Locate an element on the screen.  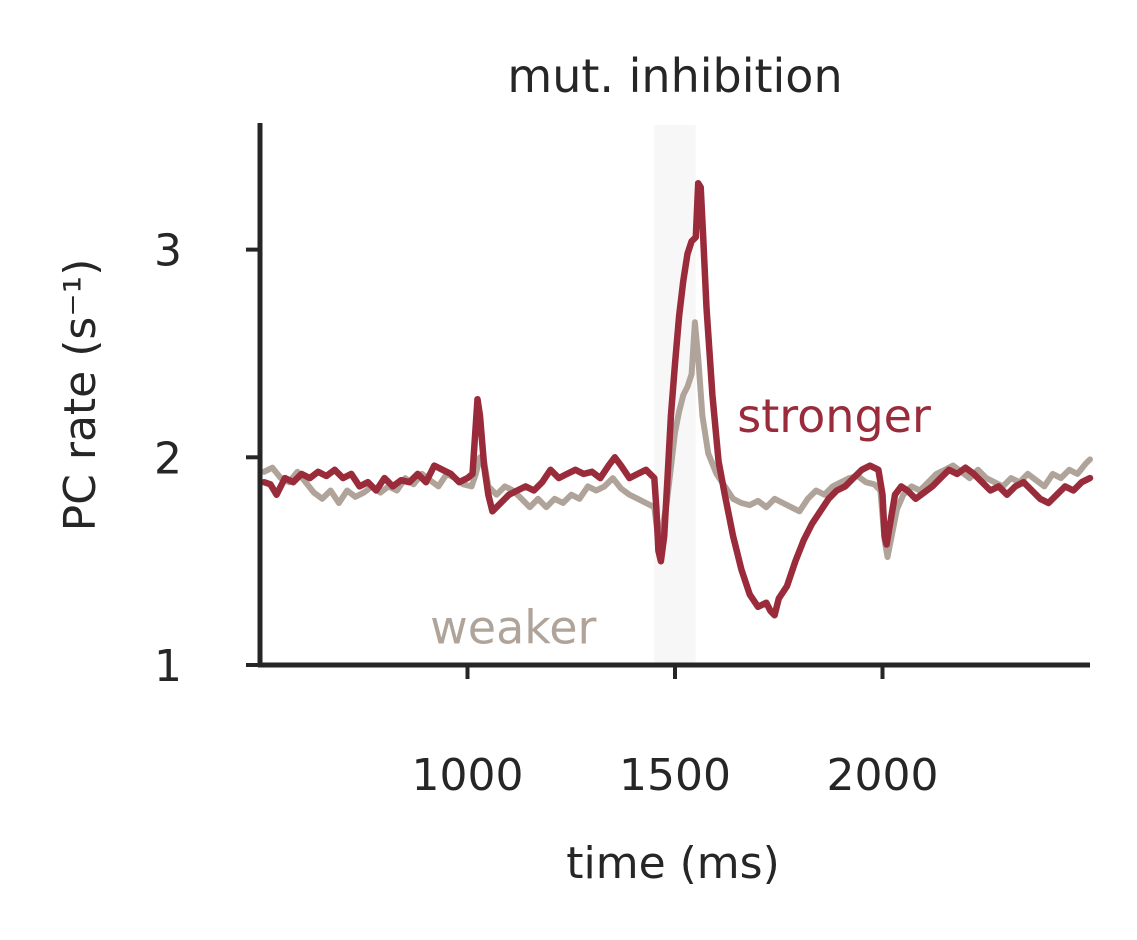
x-tick-label: 2000 is located at coordinates (883, 775).